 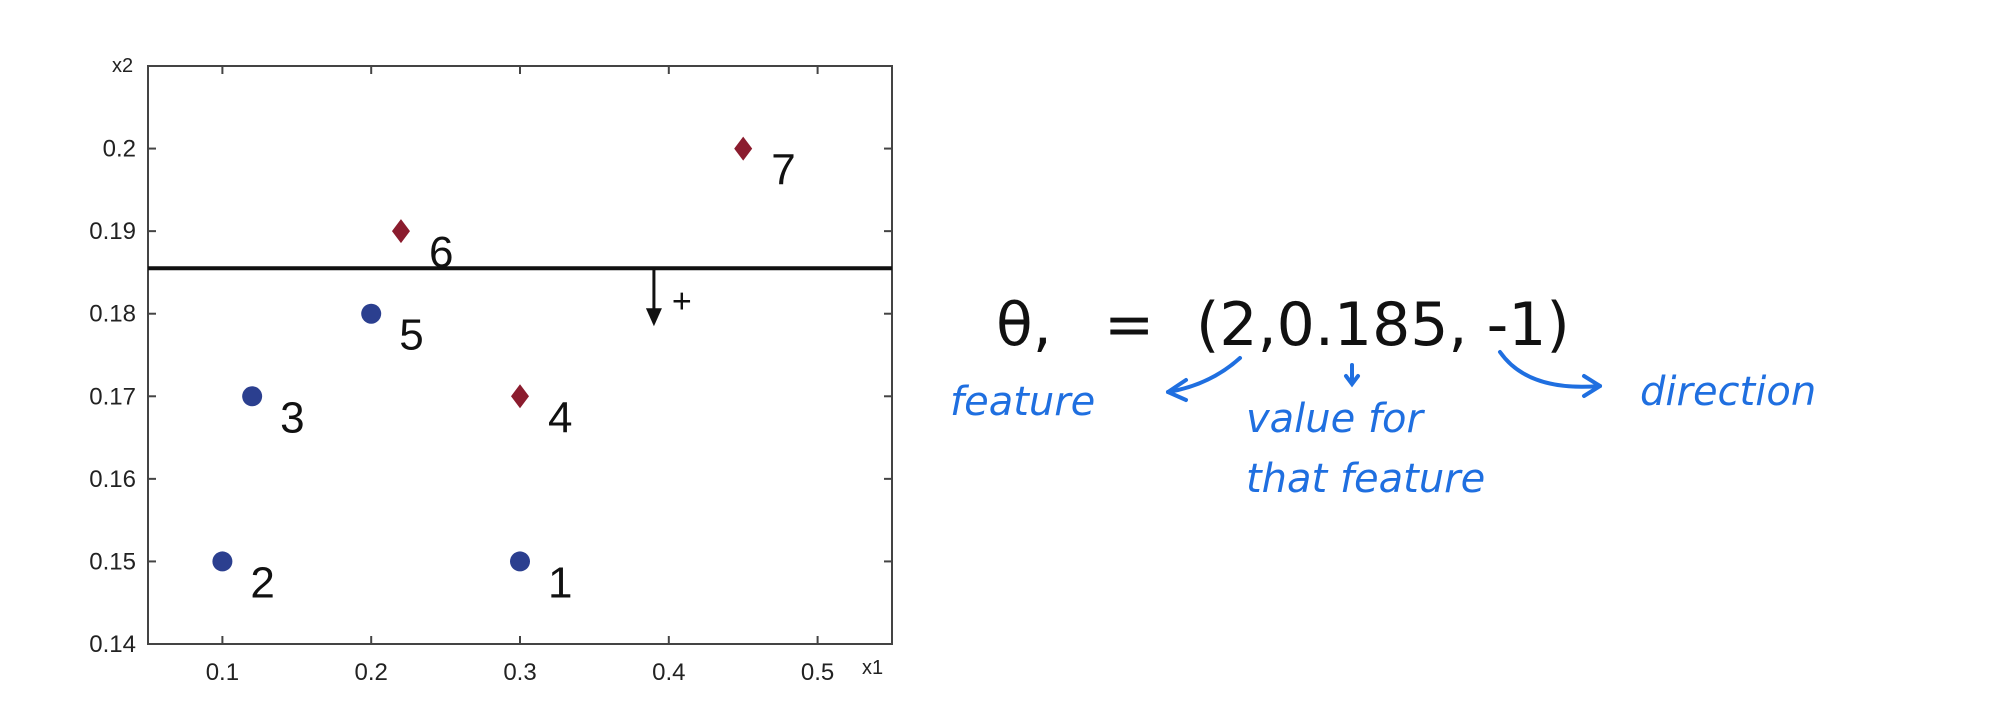 What do you see at coordinates (441, 252) in the screenshot?
I see `point-number-label: 6` at bounding box center [441, 252].